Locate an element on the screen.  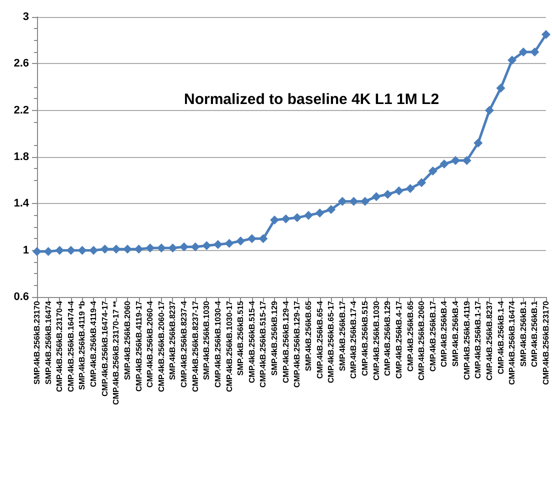
x-tick-label: CMP.4kB.256kB.65-4 is located at coordinates (319, 339).